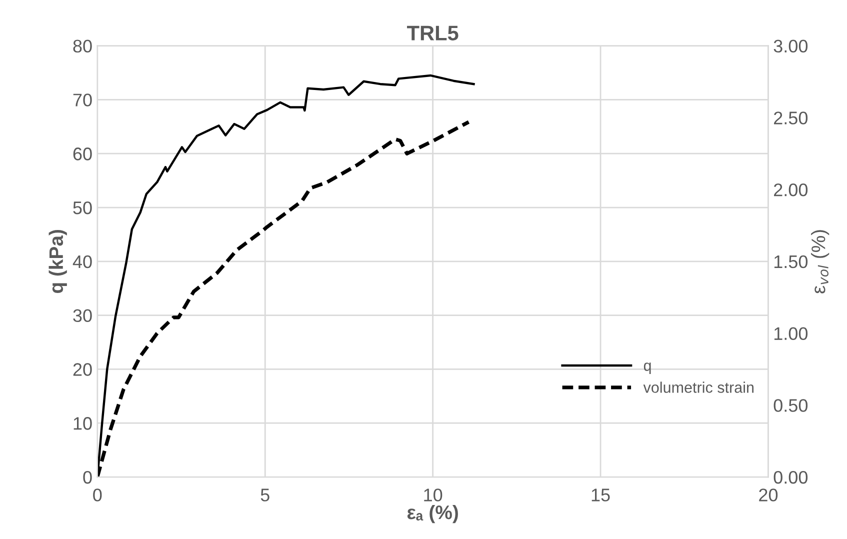  Describe the element at coordinates (82, 207) in the screenshot. I see `y-tick-label: 50` at that location.